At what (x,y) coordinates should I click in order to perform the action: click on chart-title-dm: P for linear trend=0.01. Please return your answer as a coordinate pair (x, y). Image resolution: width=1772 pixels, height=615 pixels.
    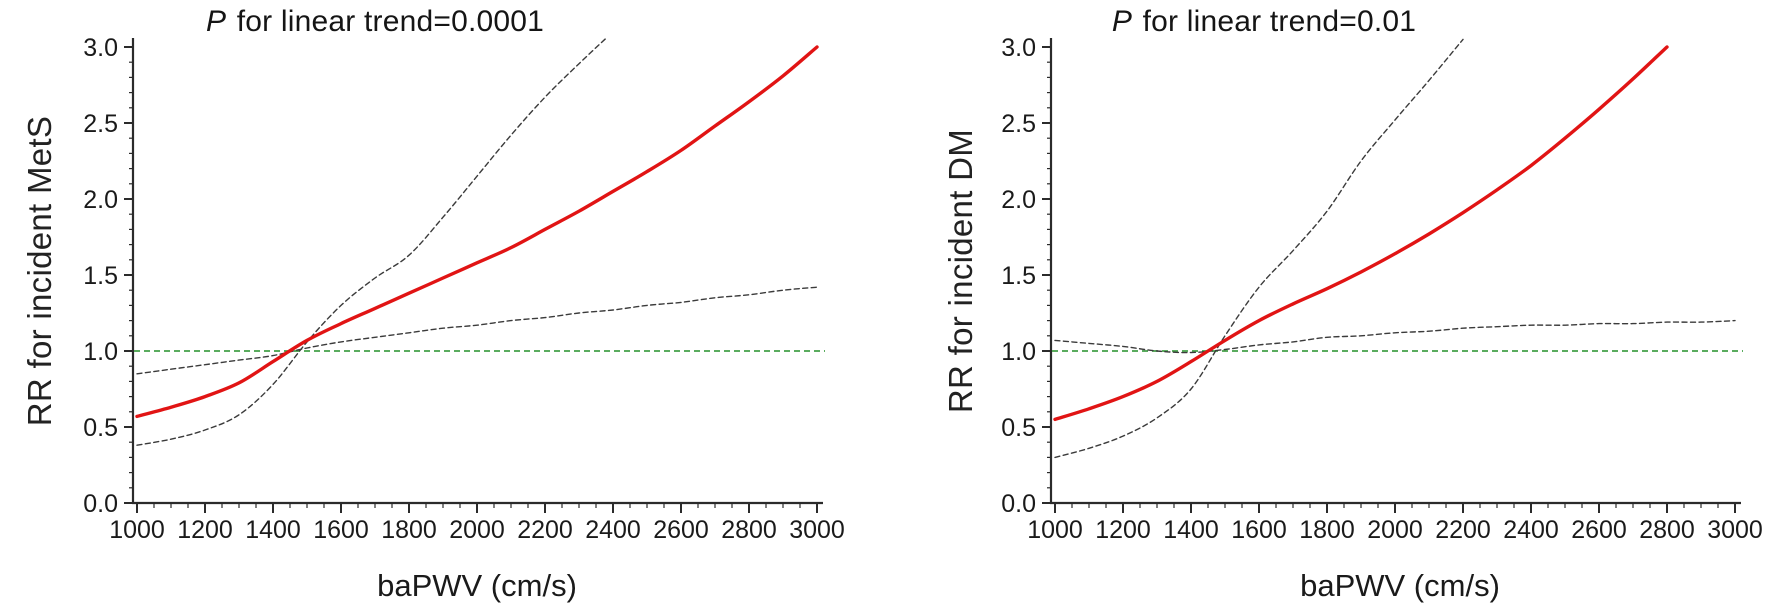
    Looking at the image, I should click on (1264, 22).